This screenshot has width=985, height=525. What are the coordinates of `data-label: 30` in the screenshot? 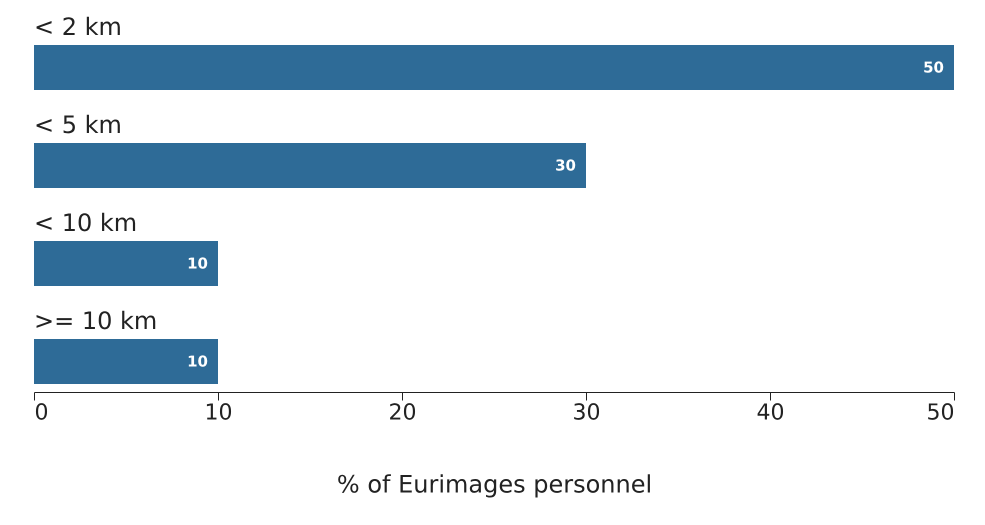 It's located at (565, 165).